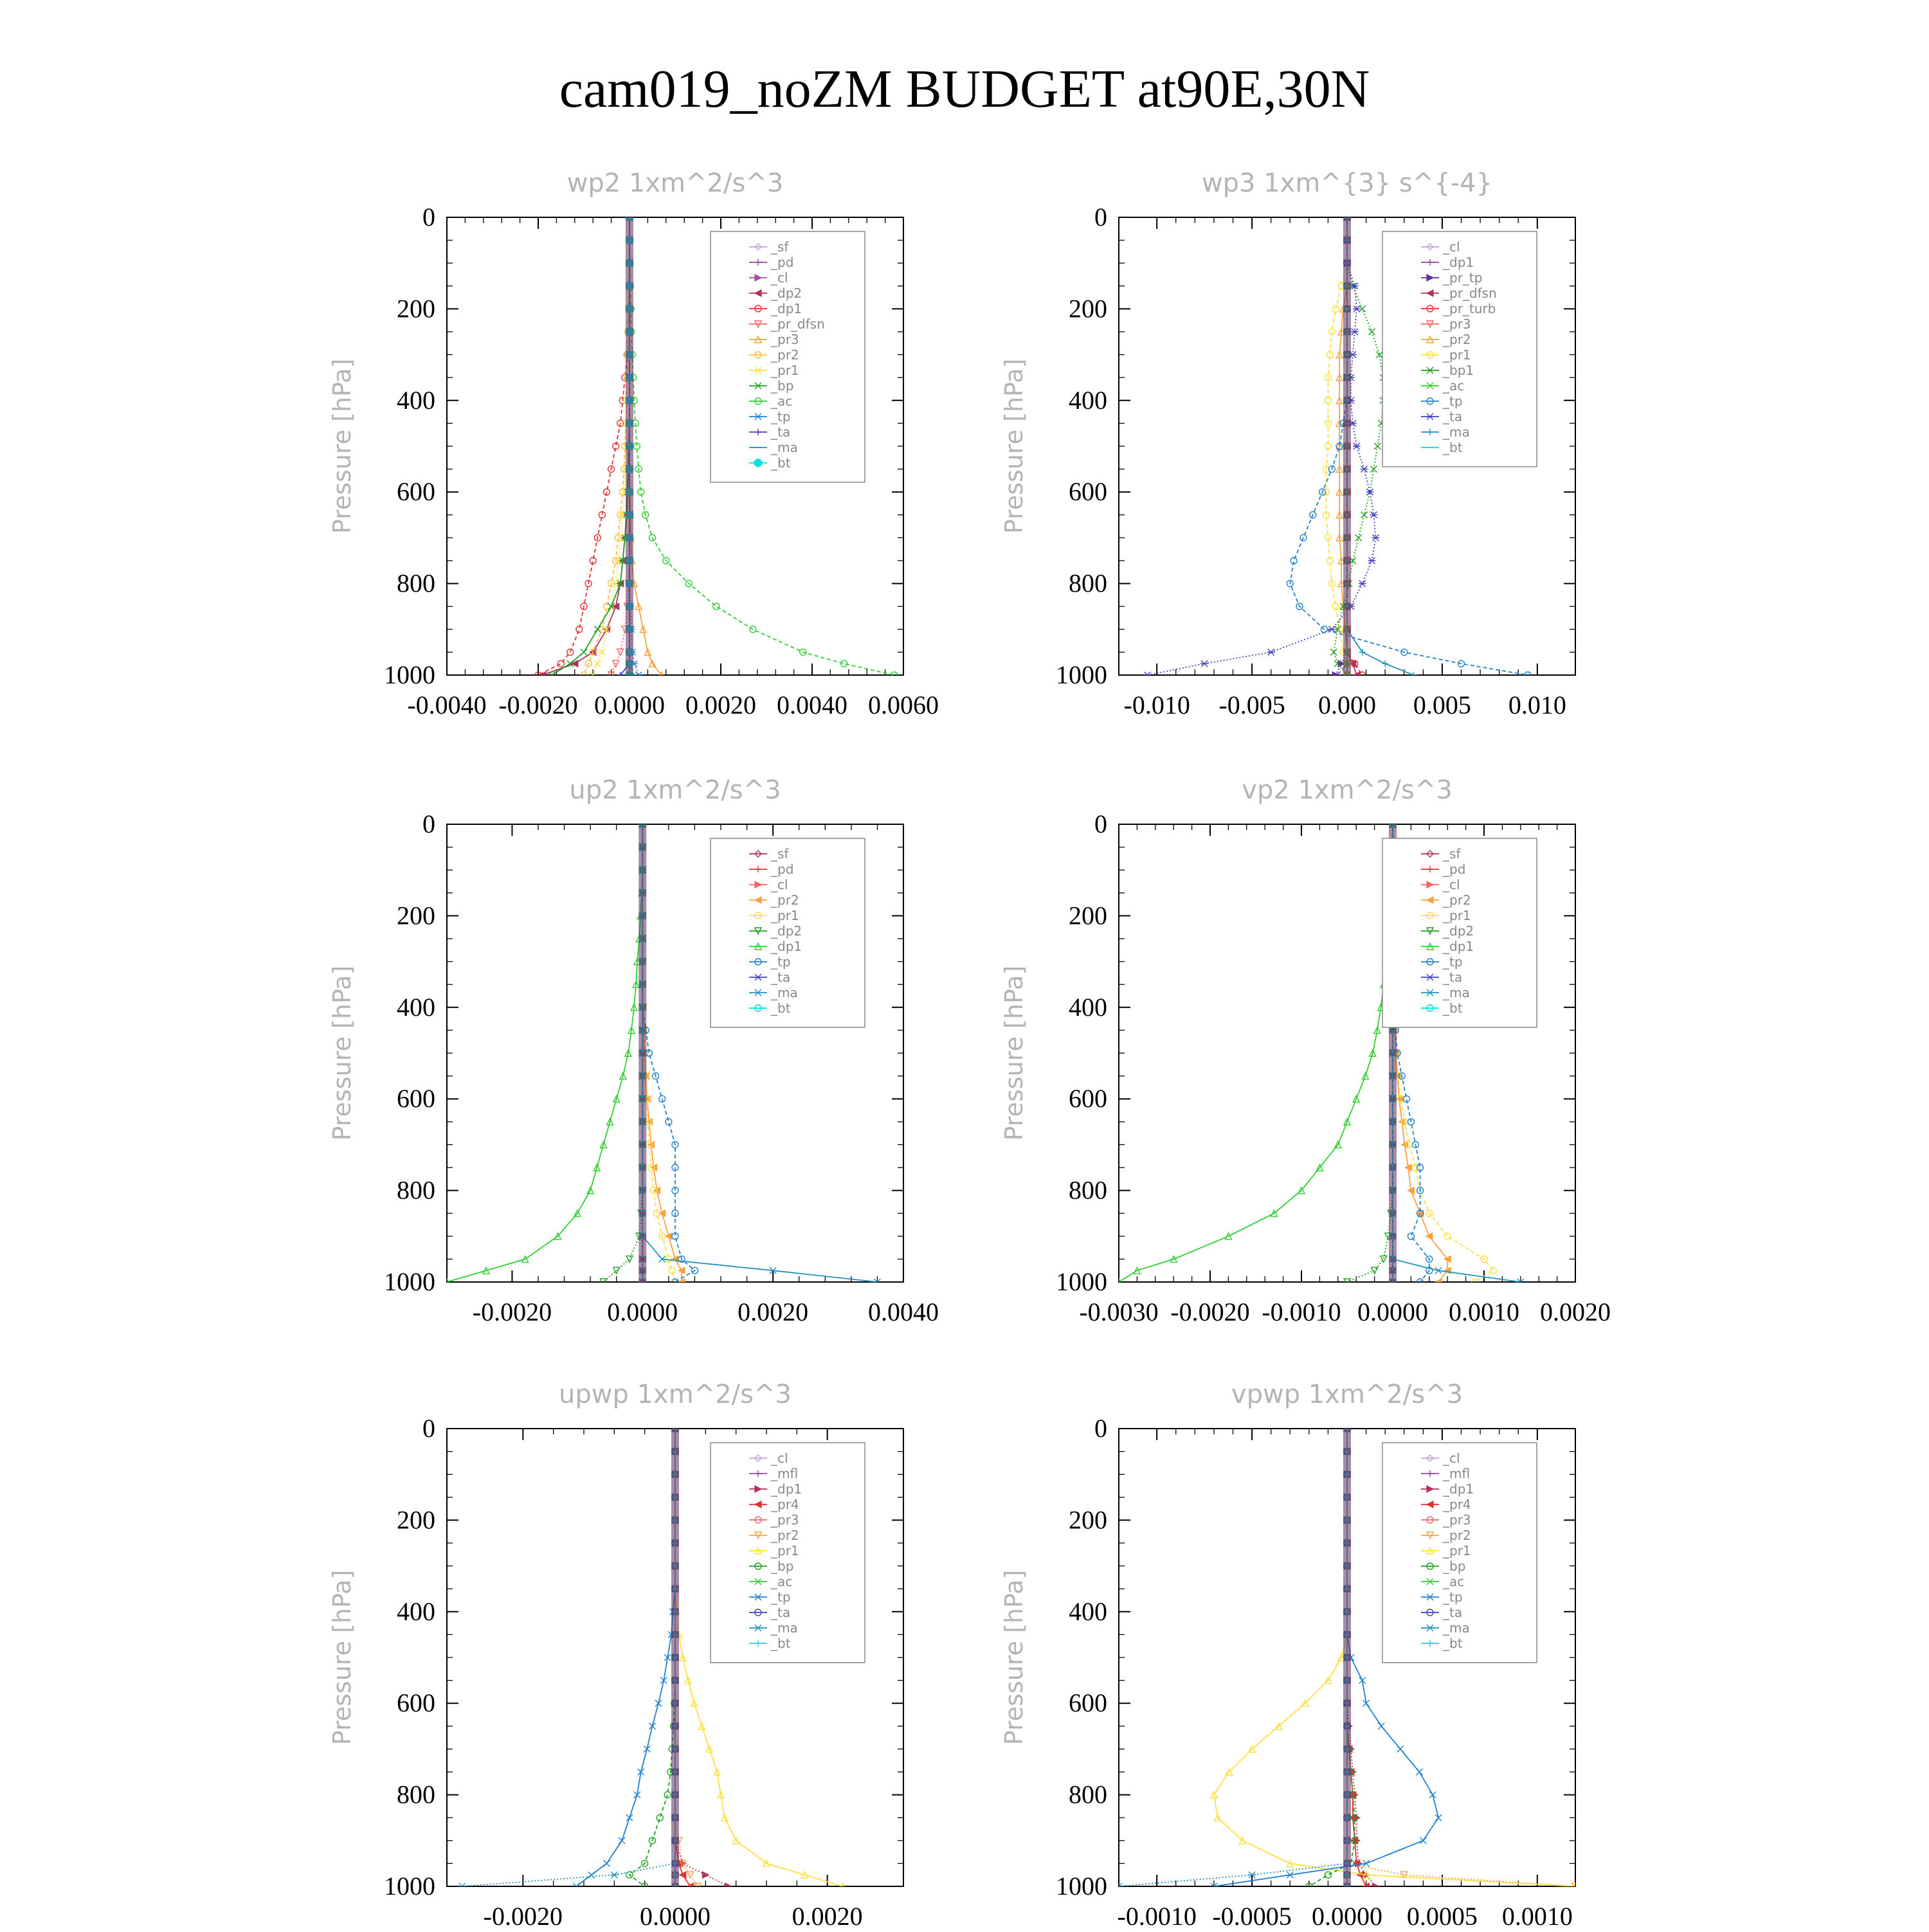  What do you see at coordinates (1088, 1007) in the screenshot?
I see `y-tick-label: 400` at bounding box center [1088, 1007].